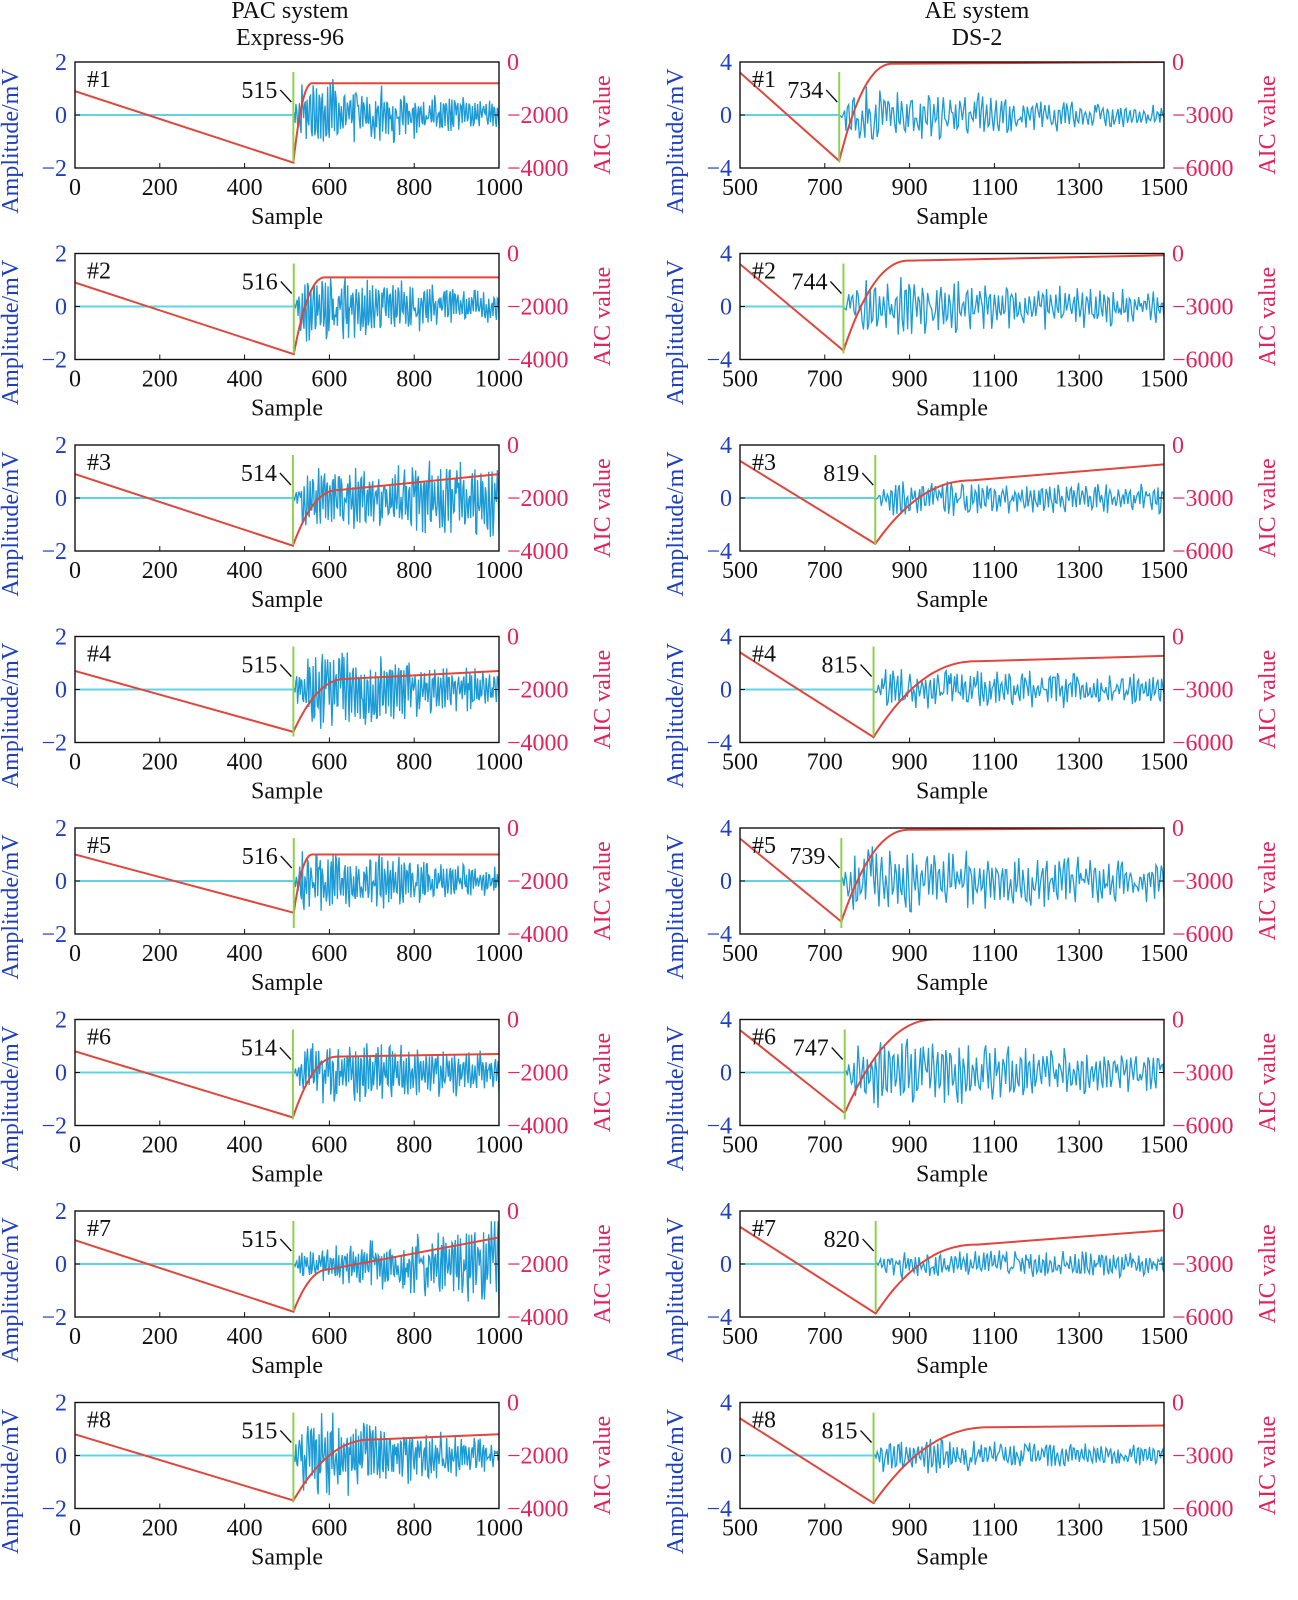  What do you see at coordinates (290, 38) in the screenshot?
I see `column-title-pac-line2: Express-96` at bounding box center [290, 38].